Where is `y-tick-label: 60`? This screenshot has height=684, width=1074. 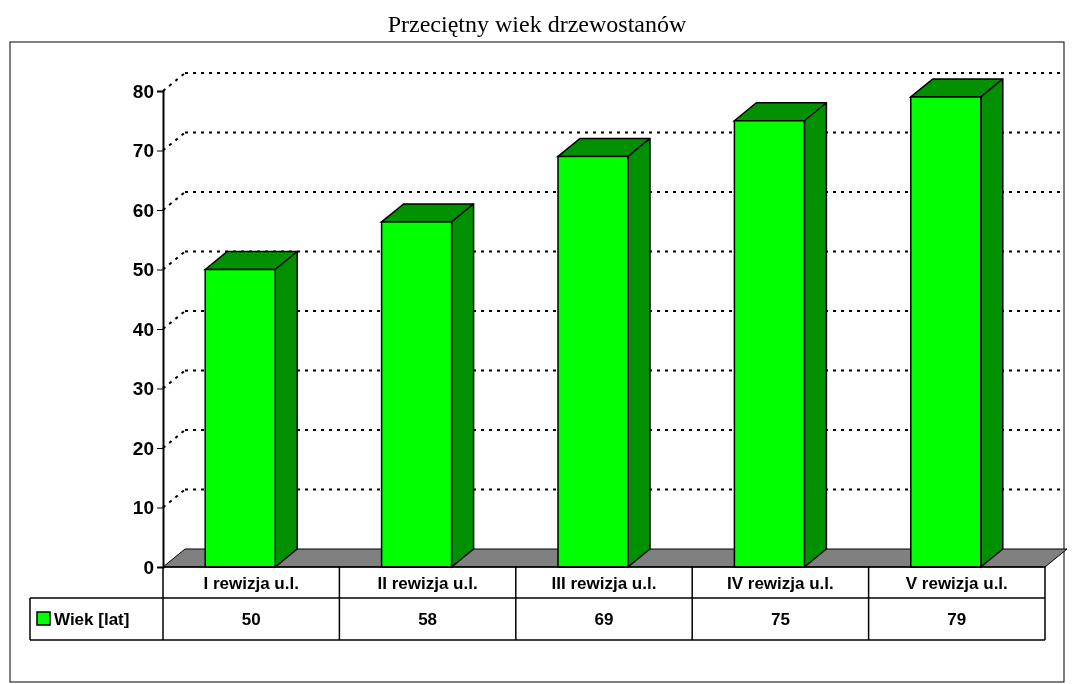 y-tick-label: 60 is located at coordinates (143, 210).